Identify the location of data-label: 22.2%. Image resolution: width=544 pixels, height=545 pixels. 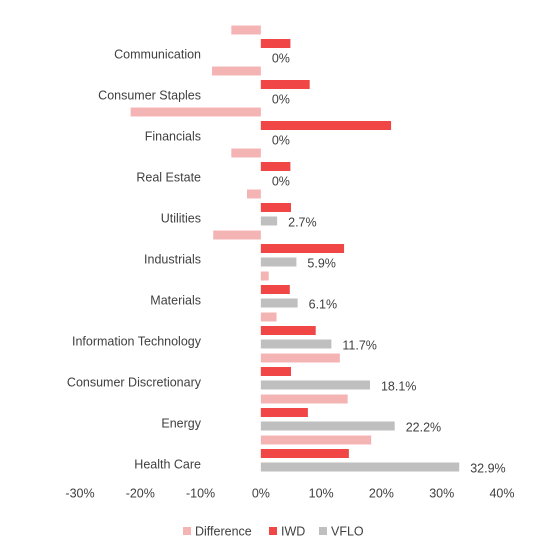
(423, 427).